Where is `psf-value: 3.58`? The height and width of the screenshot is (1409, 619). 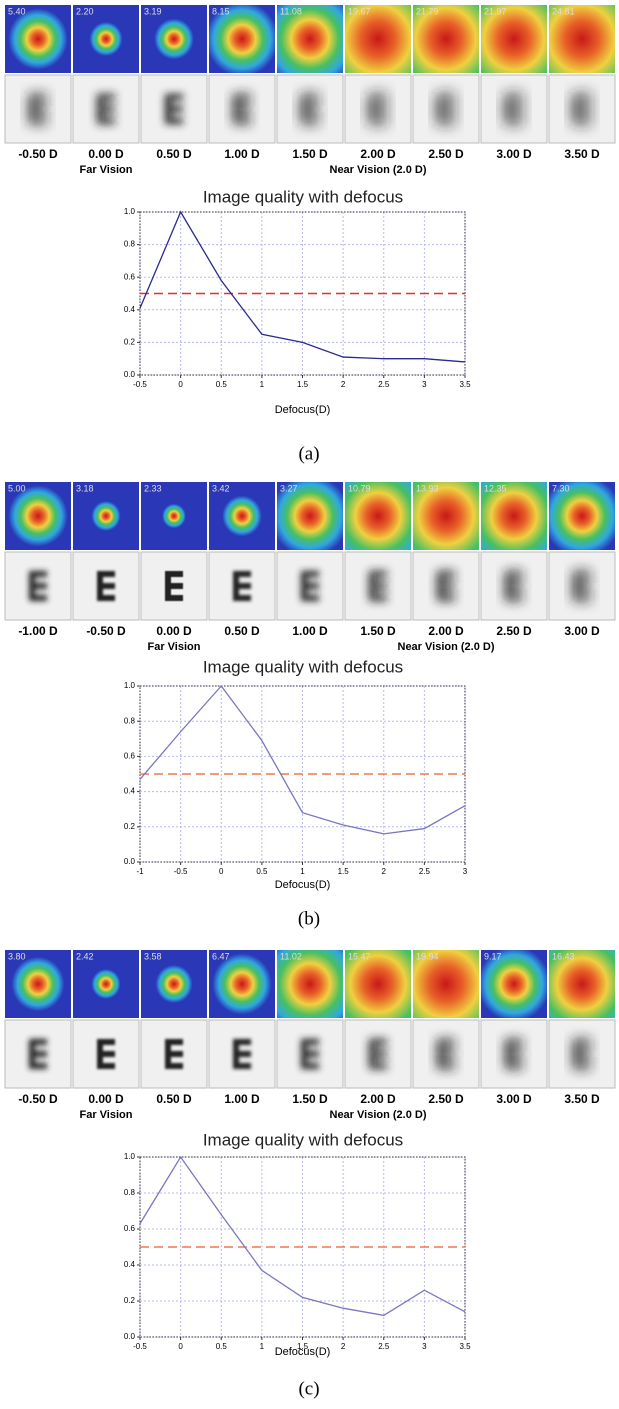
psf-value: 3.58 is located at coordinates (153, 956).